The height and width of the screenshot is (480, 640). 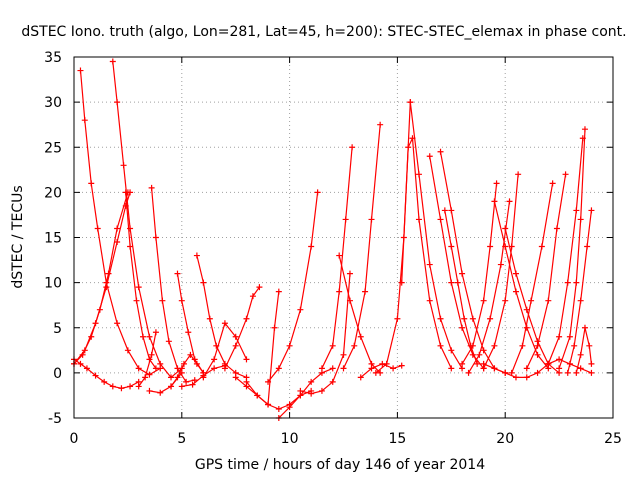 I want to click on y-tick-label: 0, so click(x=57, y=374).